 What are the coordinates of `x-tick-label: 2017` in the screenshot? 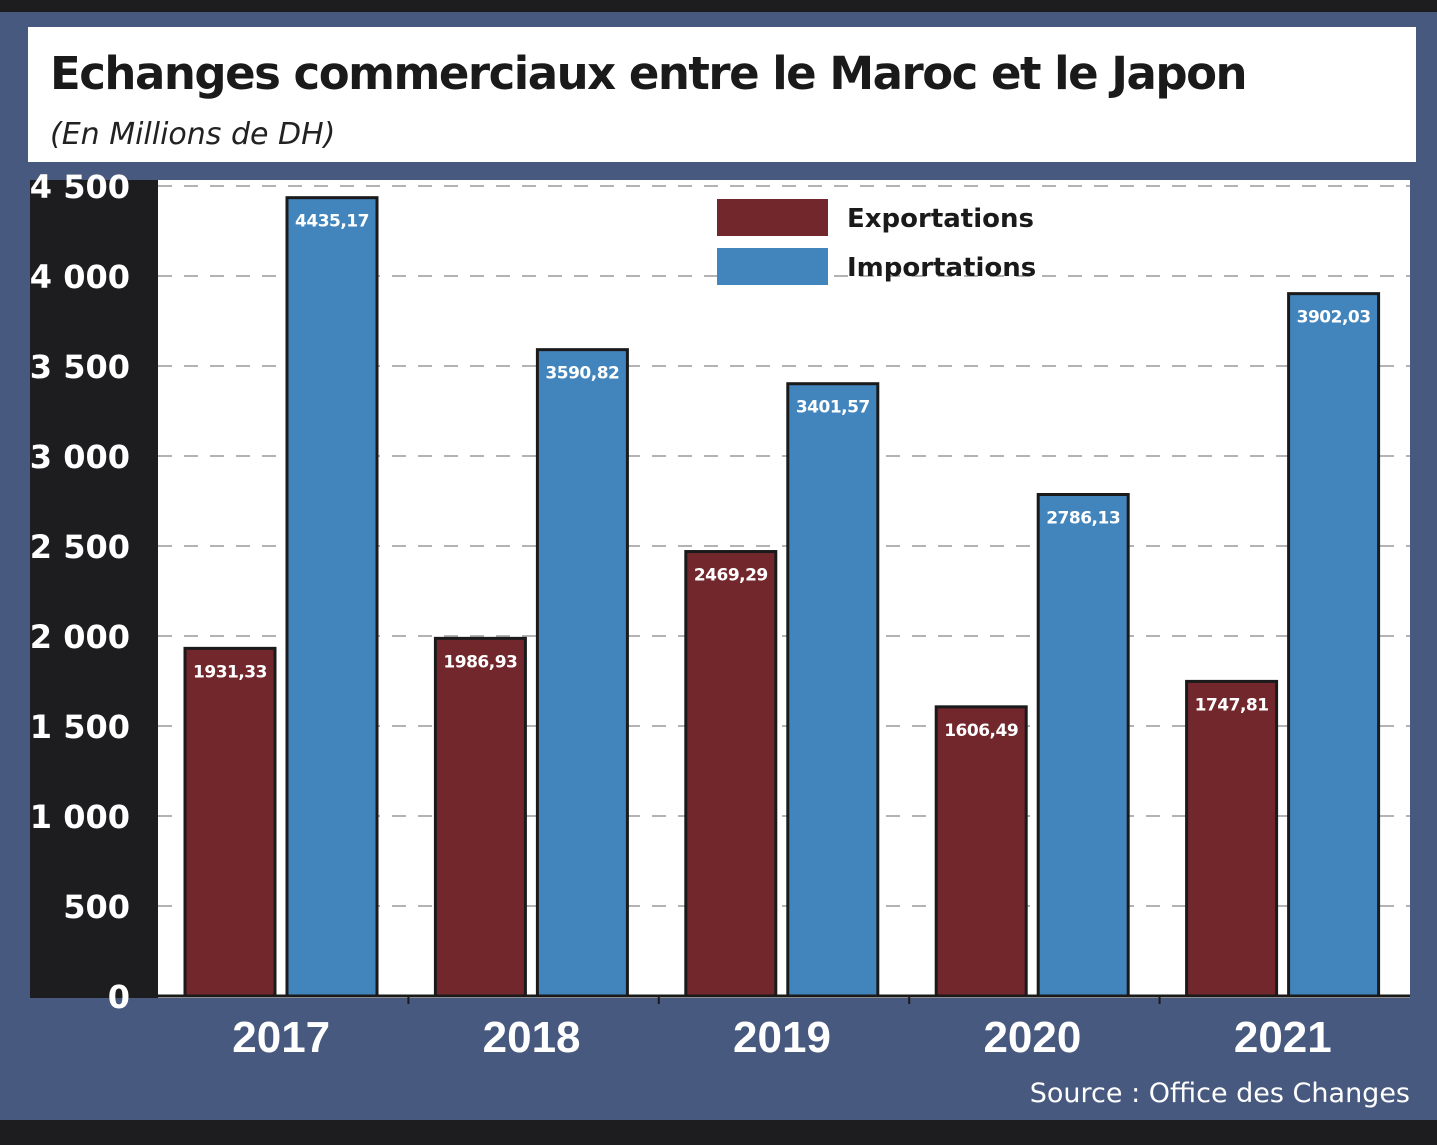 It's located at (281, 1037).